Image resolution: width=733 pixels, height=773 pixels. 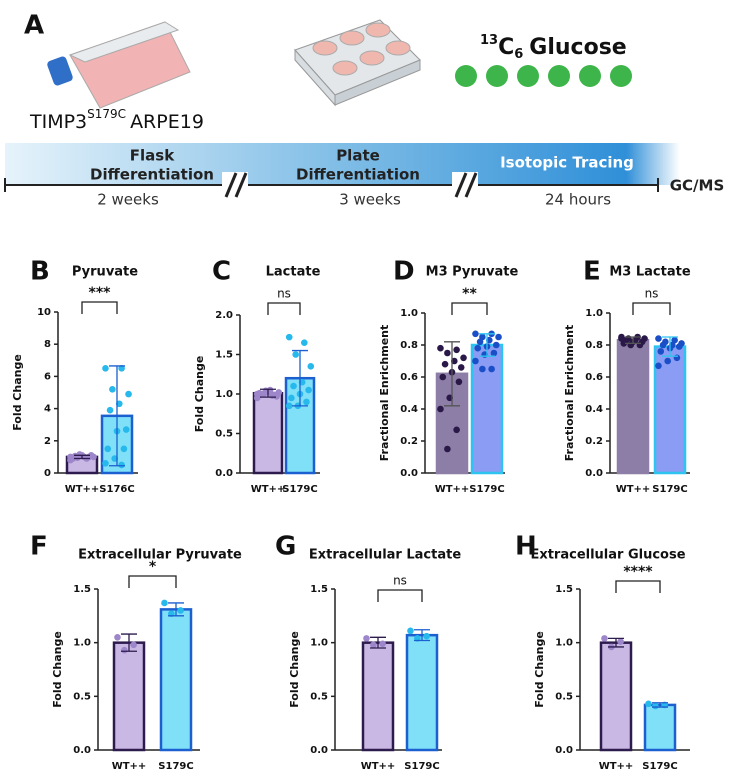 What do you see at coordinates (47, 376) in the screenshot?
I see `y-tick-label: 6` at bounding box center [47, 376].